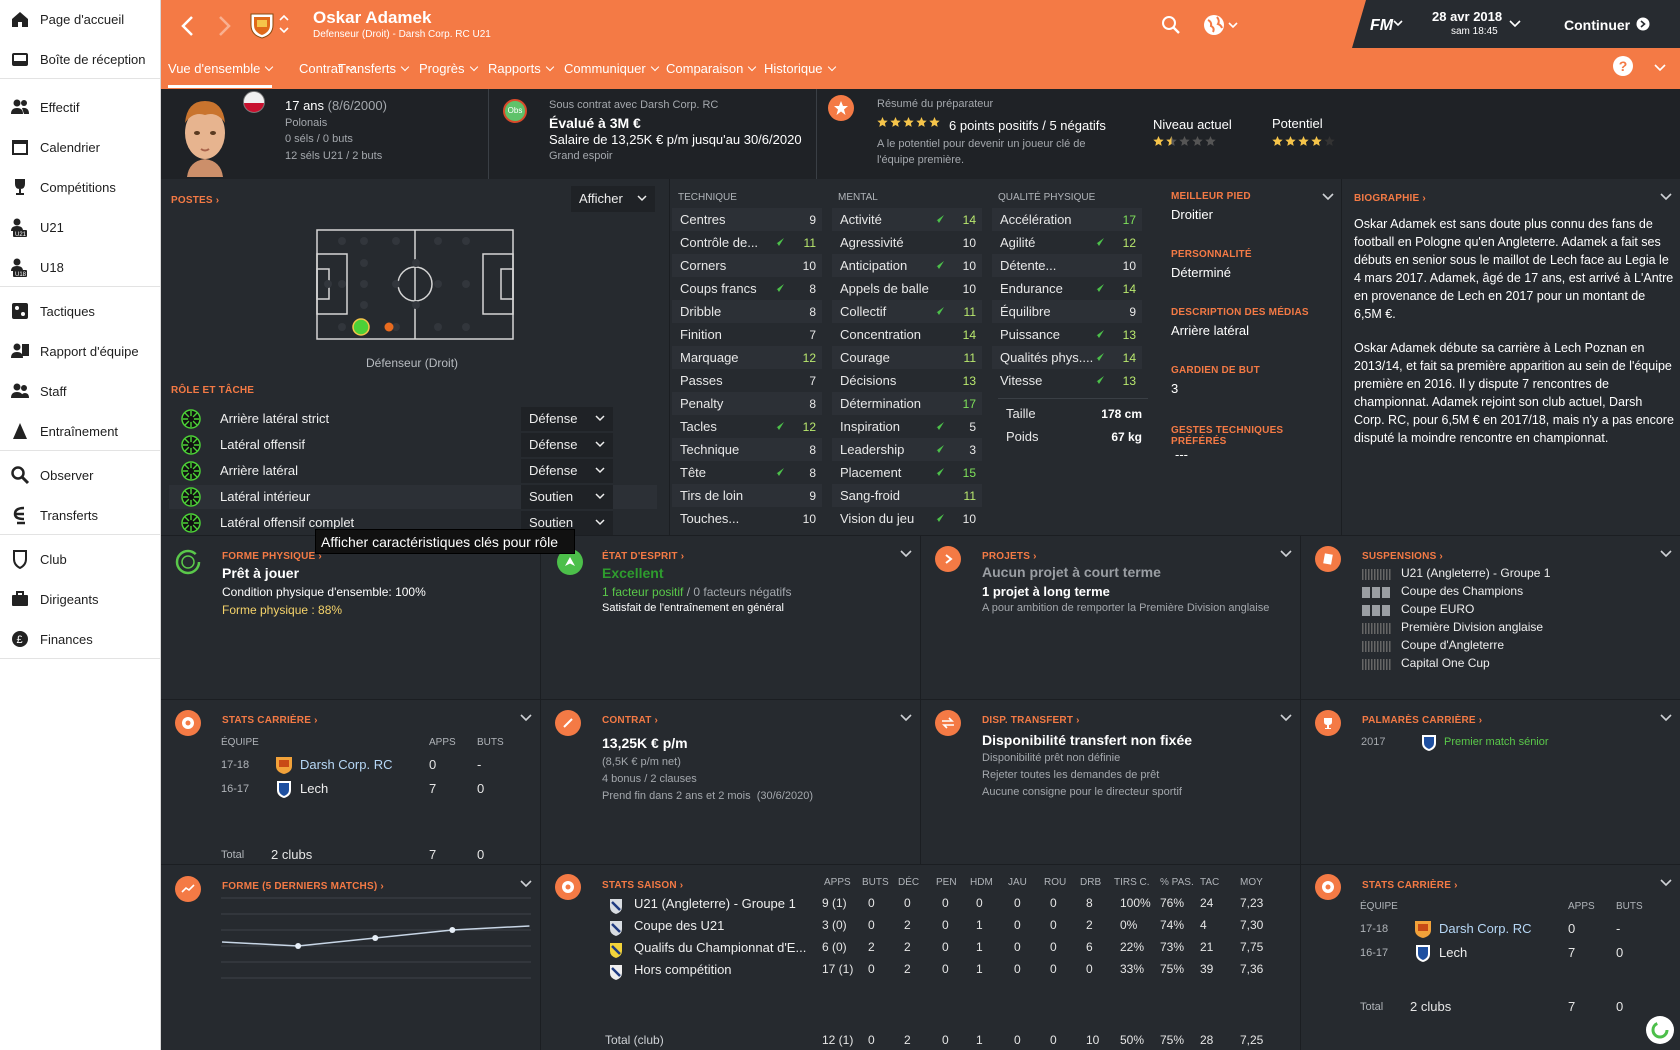 This screenshot has height=1050, width=1680. What do you see at coordinates (1453, 645) in the screenshot?
I see `suspension-competition: Coupe d'Angleterre` at bounding box center [1453, 645].